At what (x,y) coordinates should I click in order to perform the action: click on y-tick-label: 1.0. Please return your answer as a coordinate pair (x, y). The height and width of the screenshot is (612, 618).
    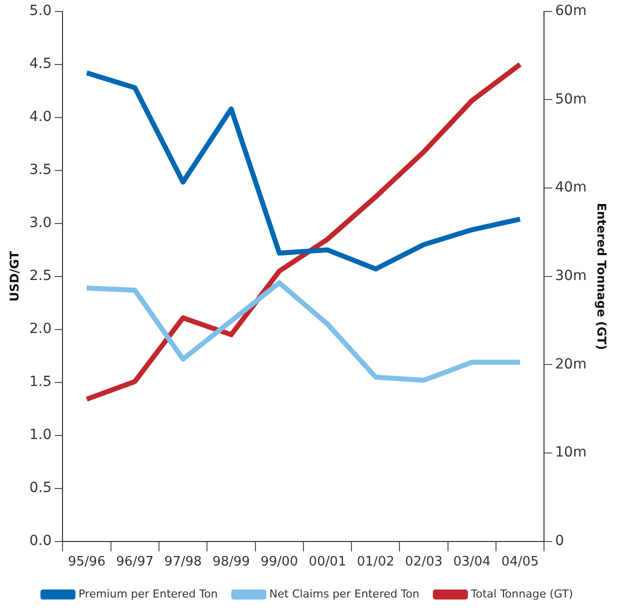
    Looking at the image, I should click on (40, 435).